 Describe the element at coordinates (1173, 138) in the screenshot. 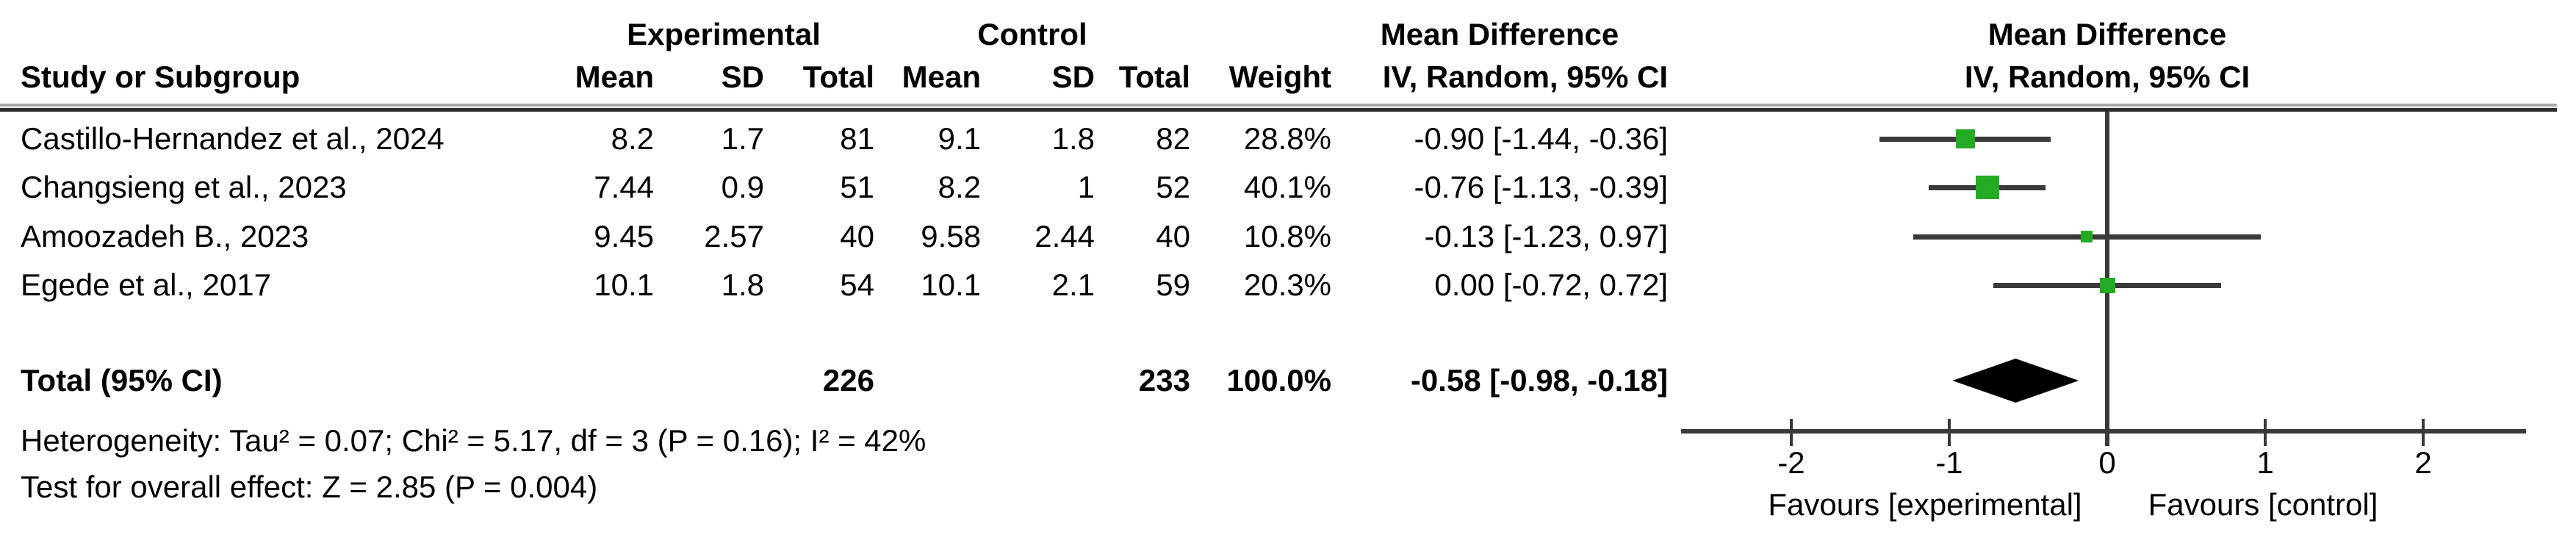

I see `ctl-total: 82` at that location.